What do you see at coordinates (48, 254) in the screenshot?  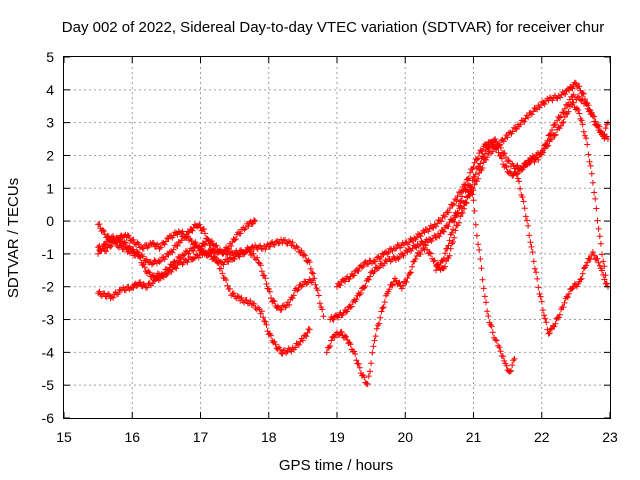 I see `y-tick-label: -1` at bounding box center [48, 254].